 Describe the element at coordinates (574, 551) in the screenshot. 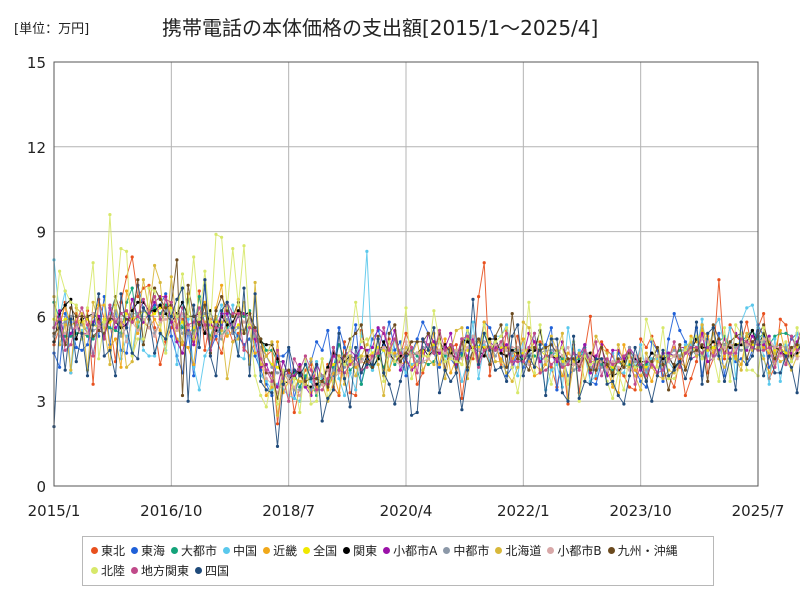

I see `legend-item: 小都市B` at that location.